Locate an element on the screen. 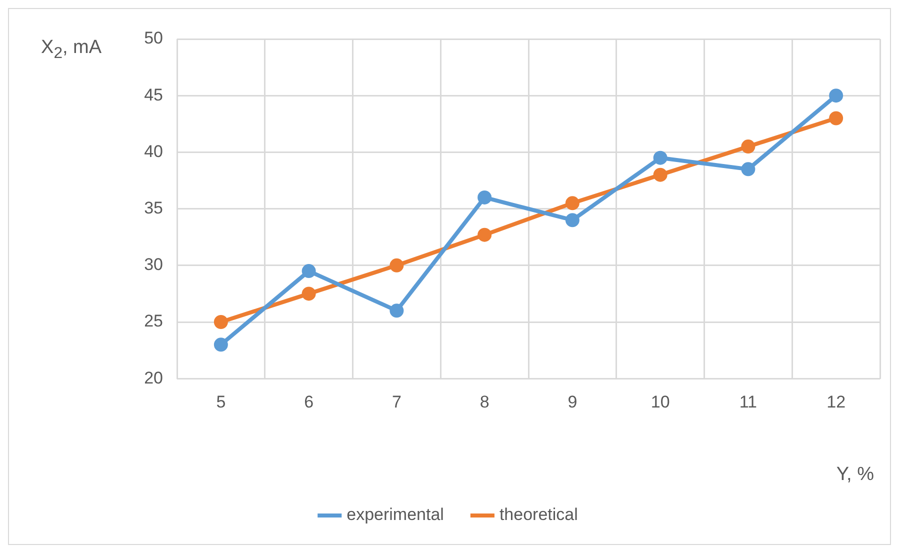  y-axis-title: X$_{2}$, mA is located at coordinates (71, 50).